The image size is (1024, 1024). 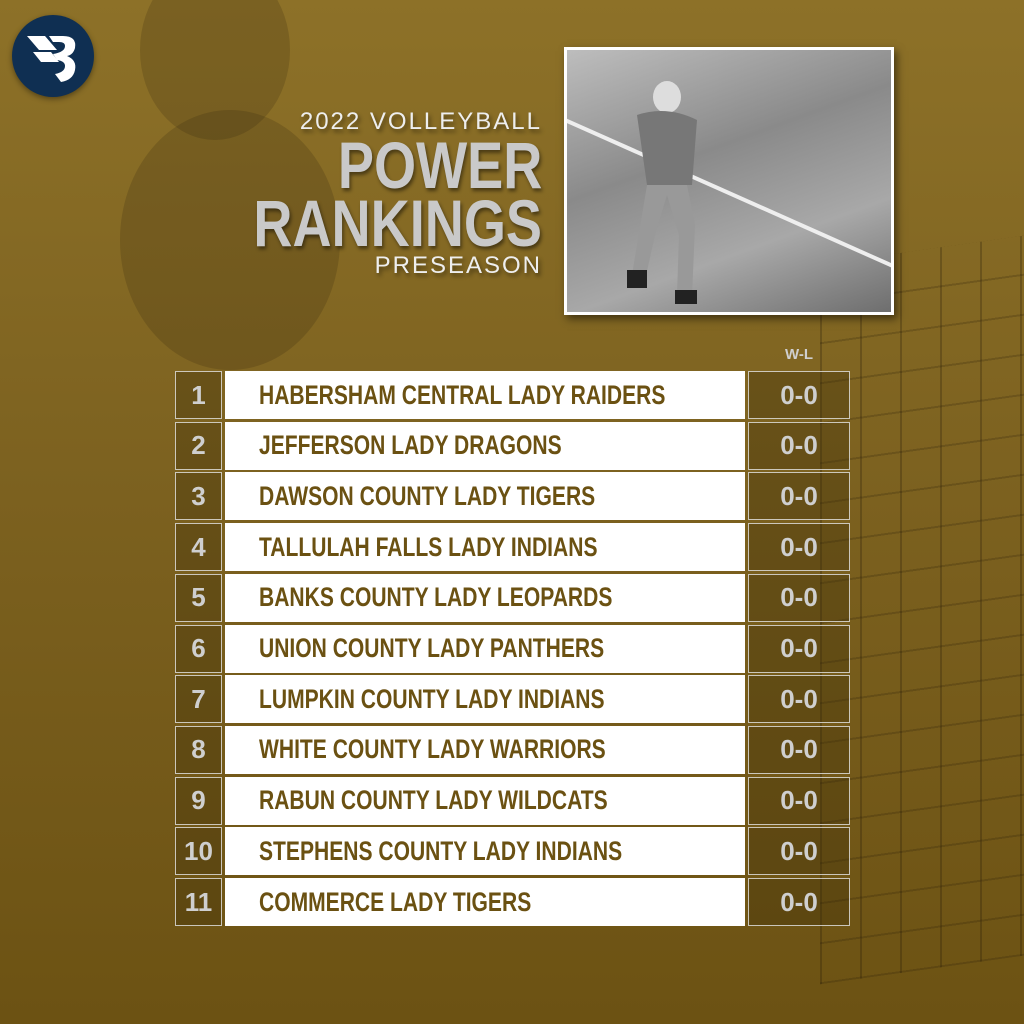 I want to click on record-column-header: W-L, so click(x=798, y=354).